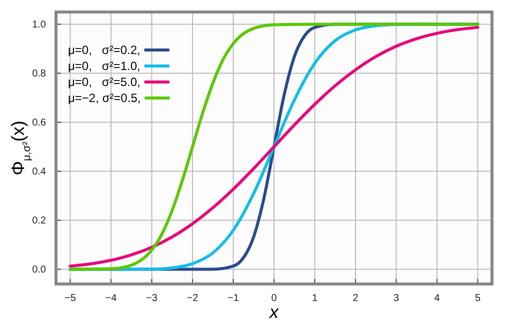  What do you see at coordinates (234, 298) in the screenshot?
I see `x-tick-label: −1` at bounding box center [234, 298].